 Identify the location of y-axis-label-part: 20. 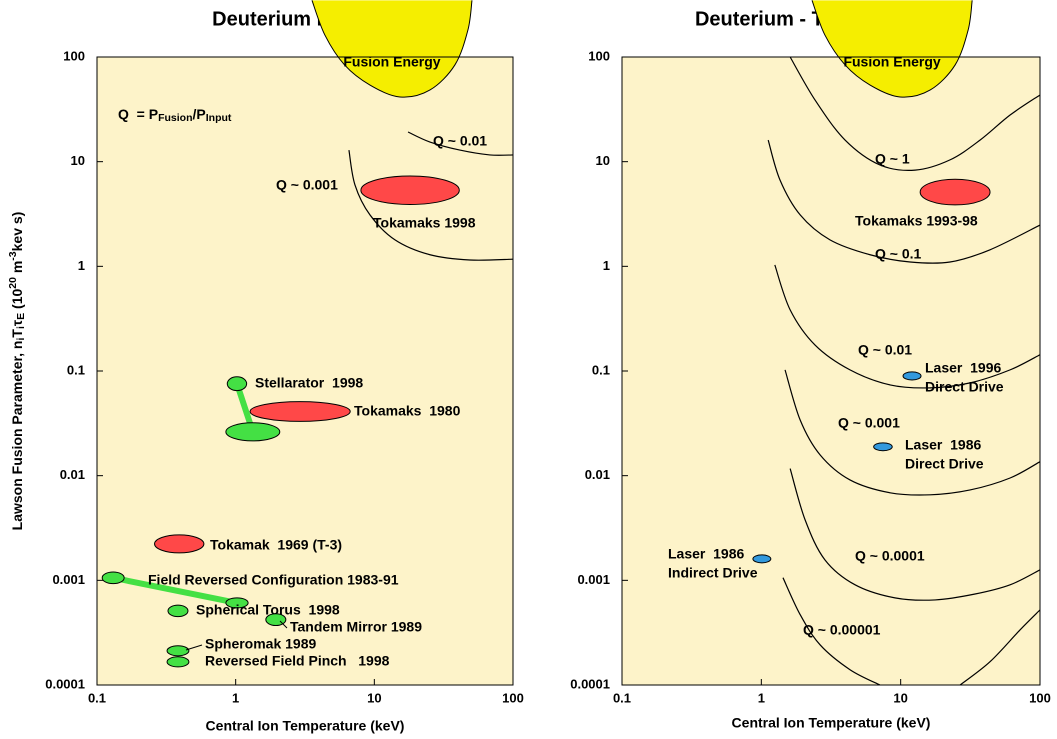
(13, 283).